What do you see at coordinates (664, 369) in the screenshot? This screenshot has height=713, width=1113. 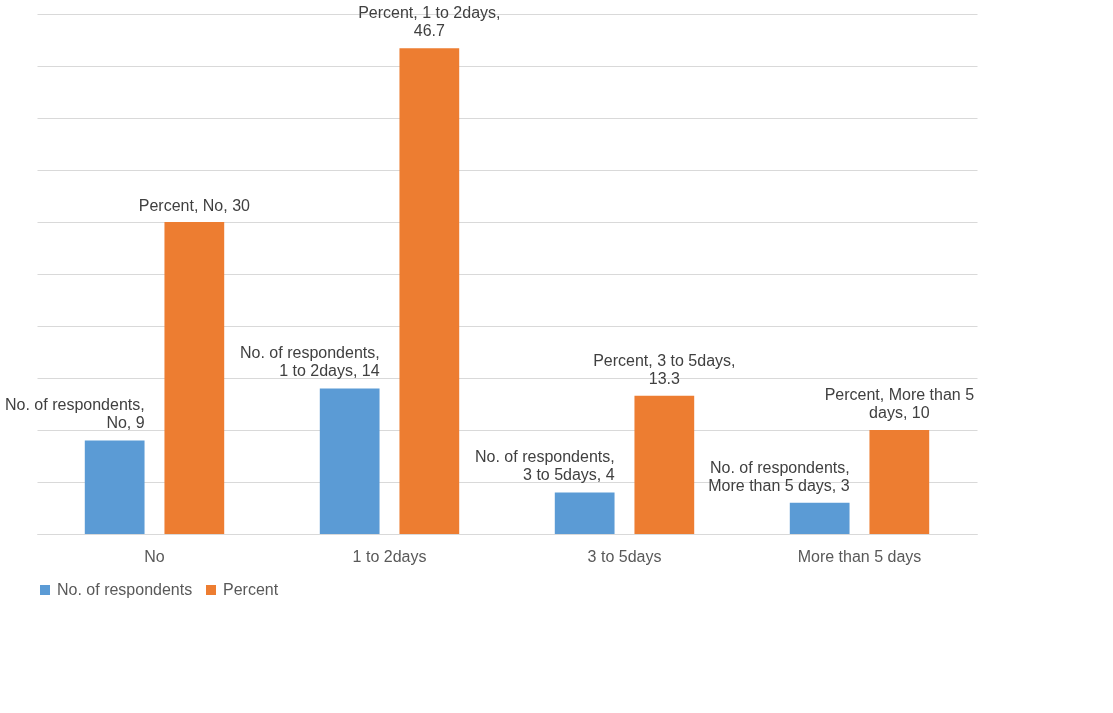 I see `data-label: Percent, 3 to 5days, 13.3` at bounding box center [664, 369].